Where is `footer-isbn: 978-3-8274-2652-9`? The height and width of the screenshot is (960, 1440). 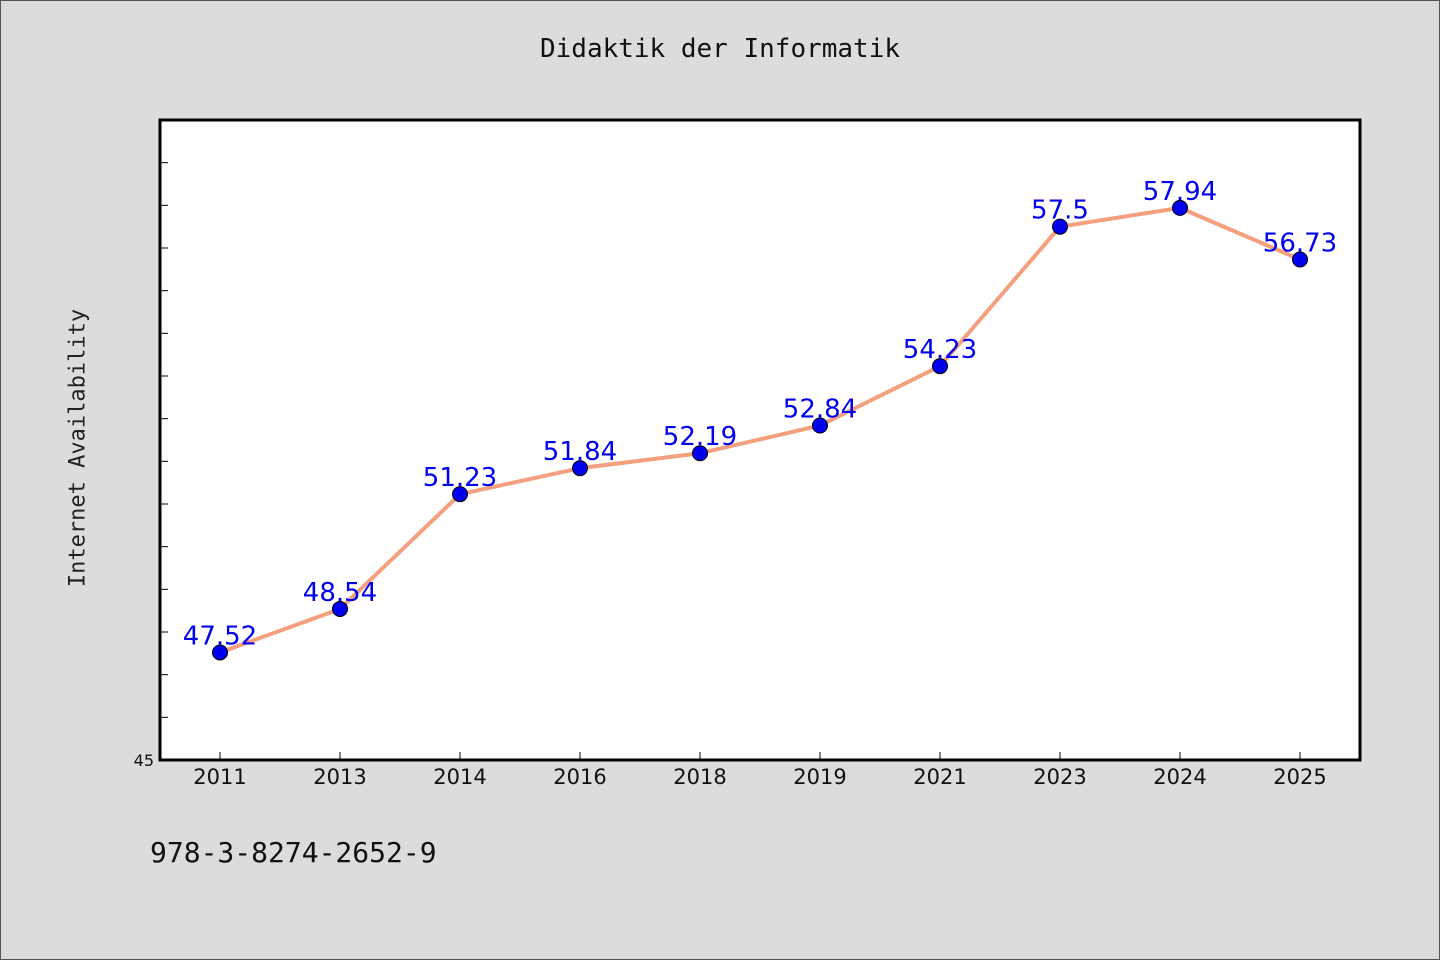 footer-isbn: 978-3-8274-2652-9 is located at coordinates (293, 852).